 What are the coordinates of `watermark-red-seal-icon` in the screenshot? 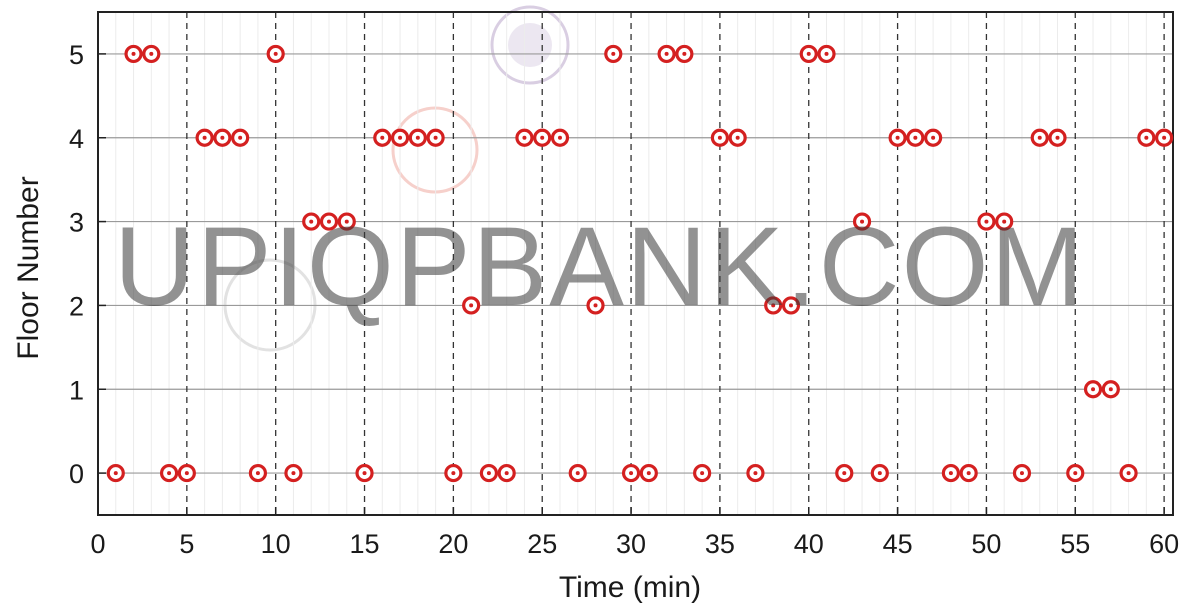 It's located at (435, 150).